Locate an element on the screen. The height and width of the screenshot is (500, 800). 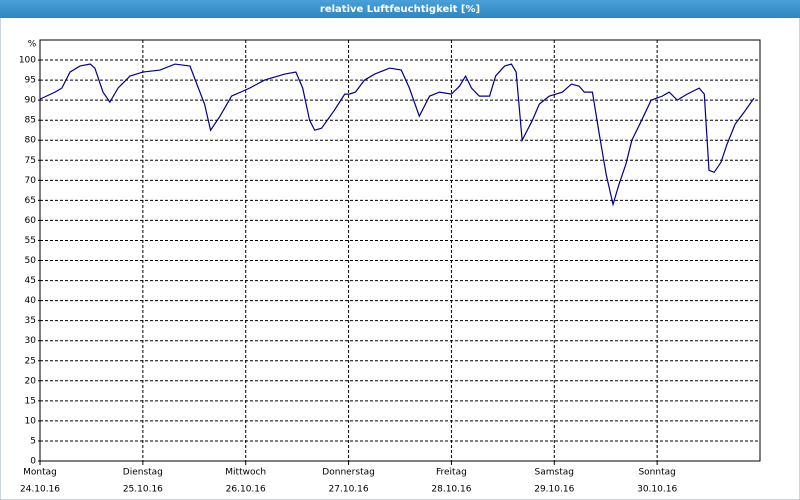
x-tick-date: 27.10.16 is located at coordinates (349, 490).